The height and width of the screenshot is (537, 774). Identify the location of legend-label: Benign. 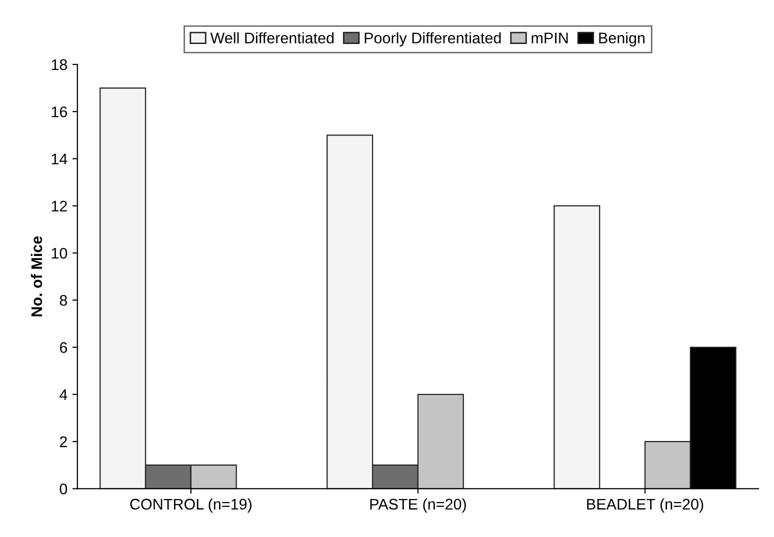
(622, 39).